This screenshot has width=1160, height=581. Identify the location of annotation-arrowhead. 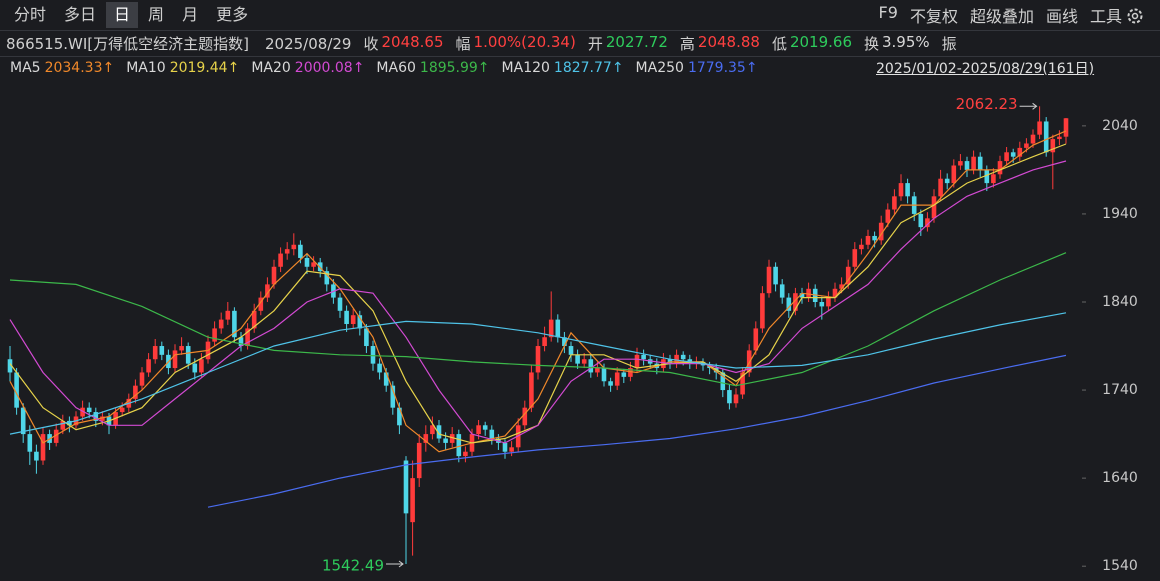
(401, 564).